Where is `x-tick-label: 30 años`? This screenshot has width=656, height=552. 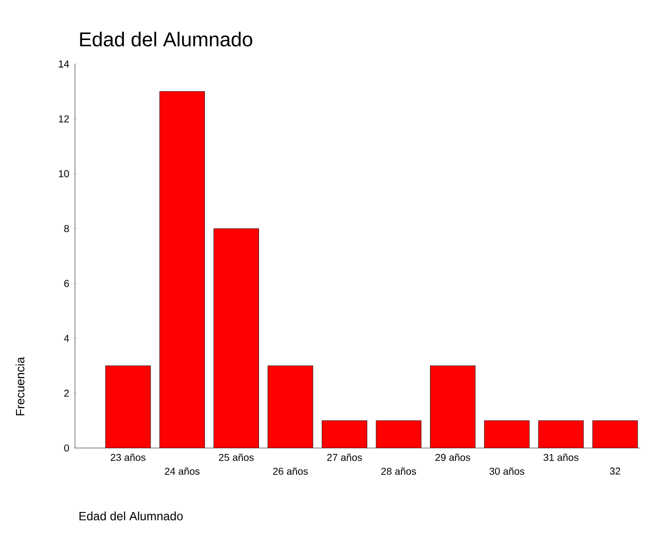 x-tick-label: 30 años is located at coordinates (506, 471).